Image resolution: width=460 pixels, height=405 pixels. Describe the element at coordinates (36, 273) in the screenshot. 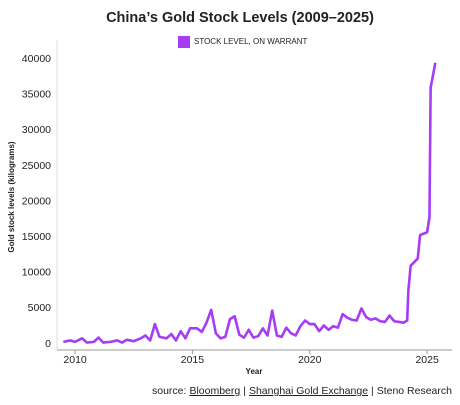

I see `y-tick-label: 10000` at that location.